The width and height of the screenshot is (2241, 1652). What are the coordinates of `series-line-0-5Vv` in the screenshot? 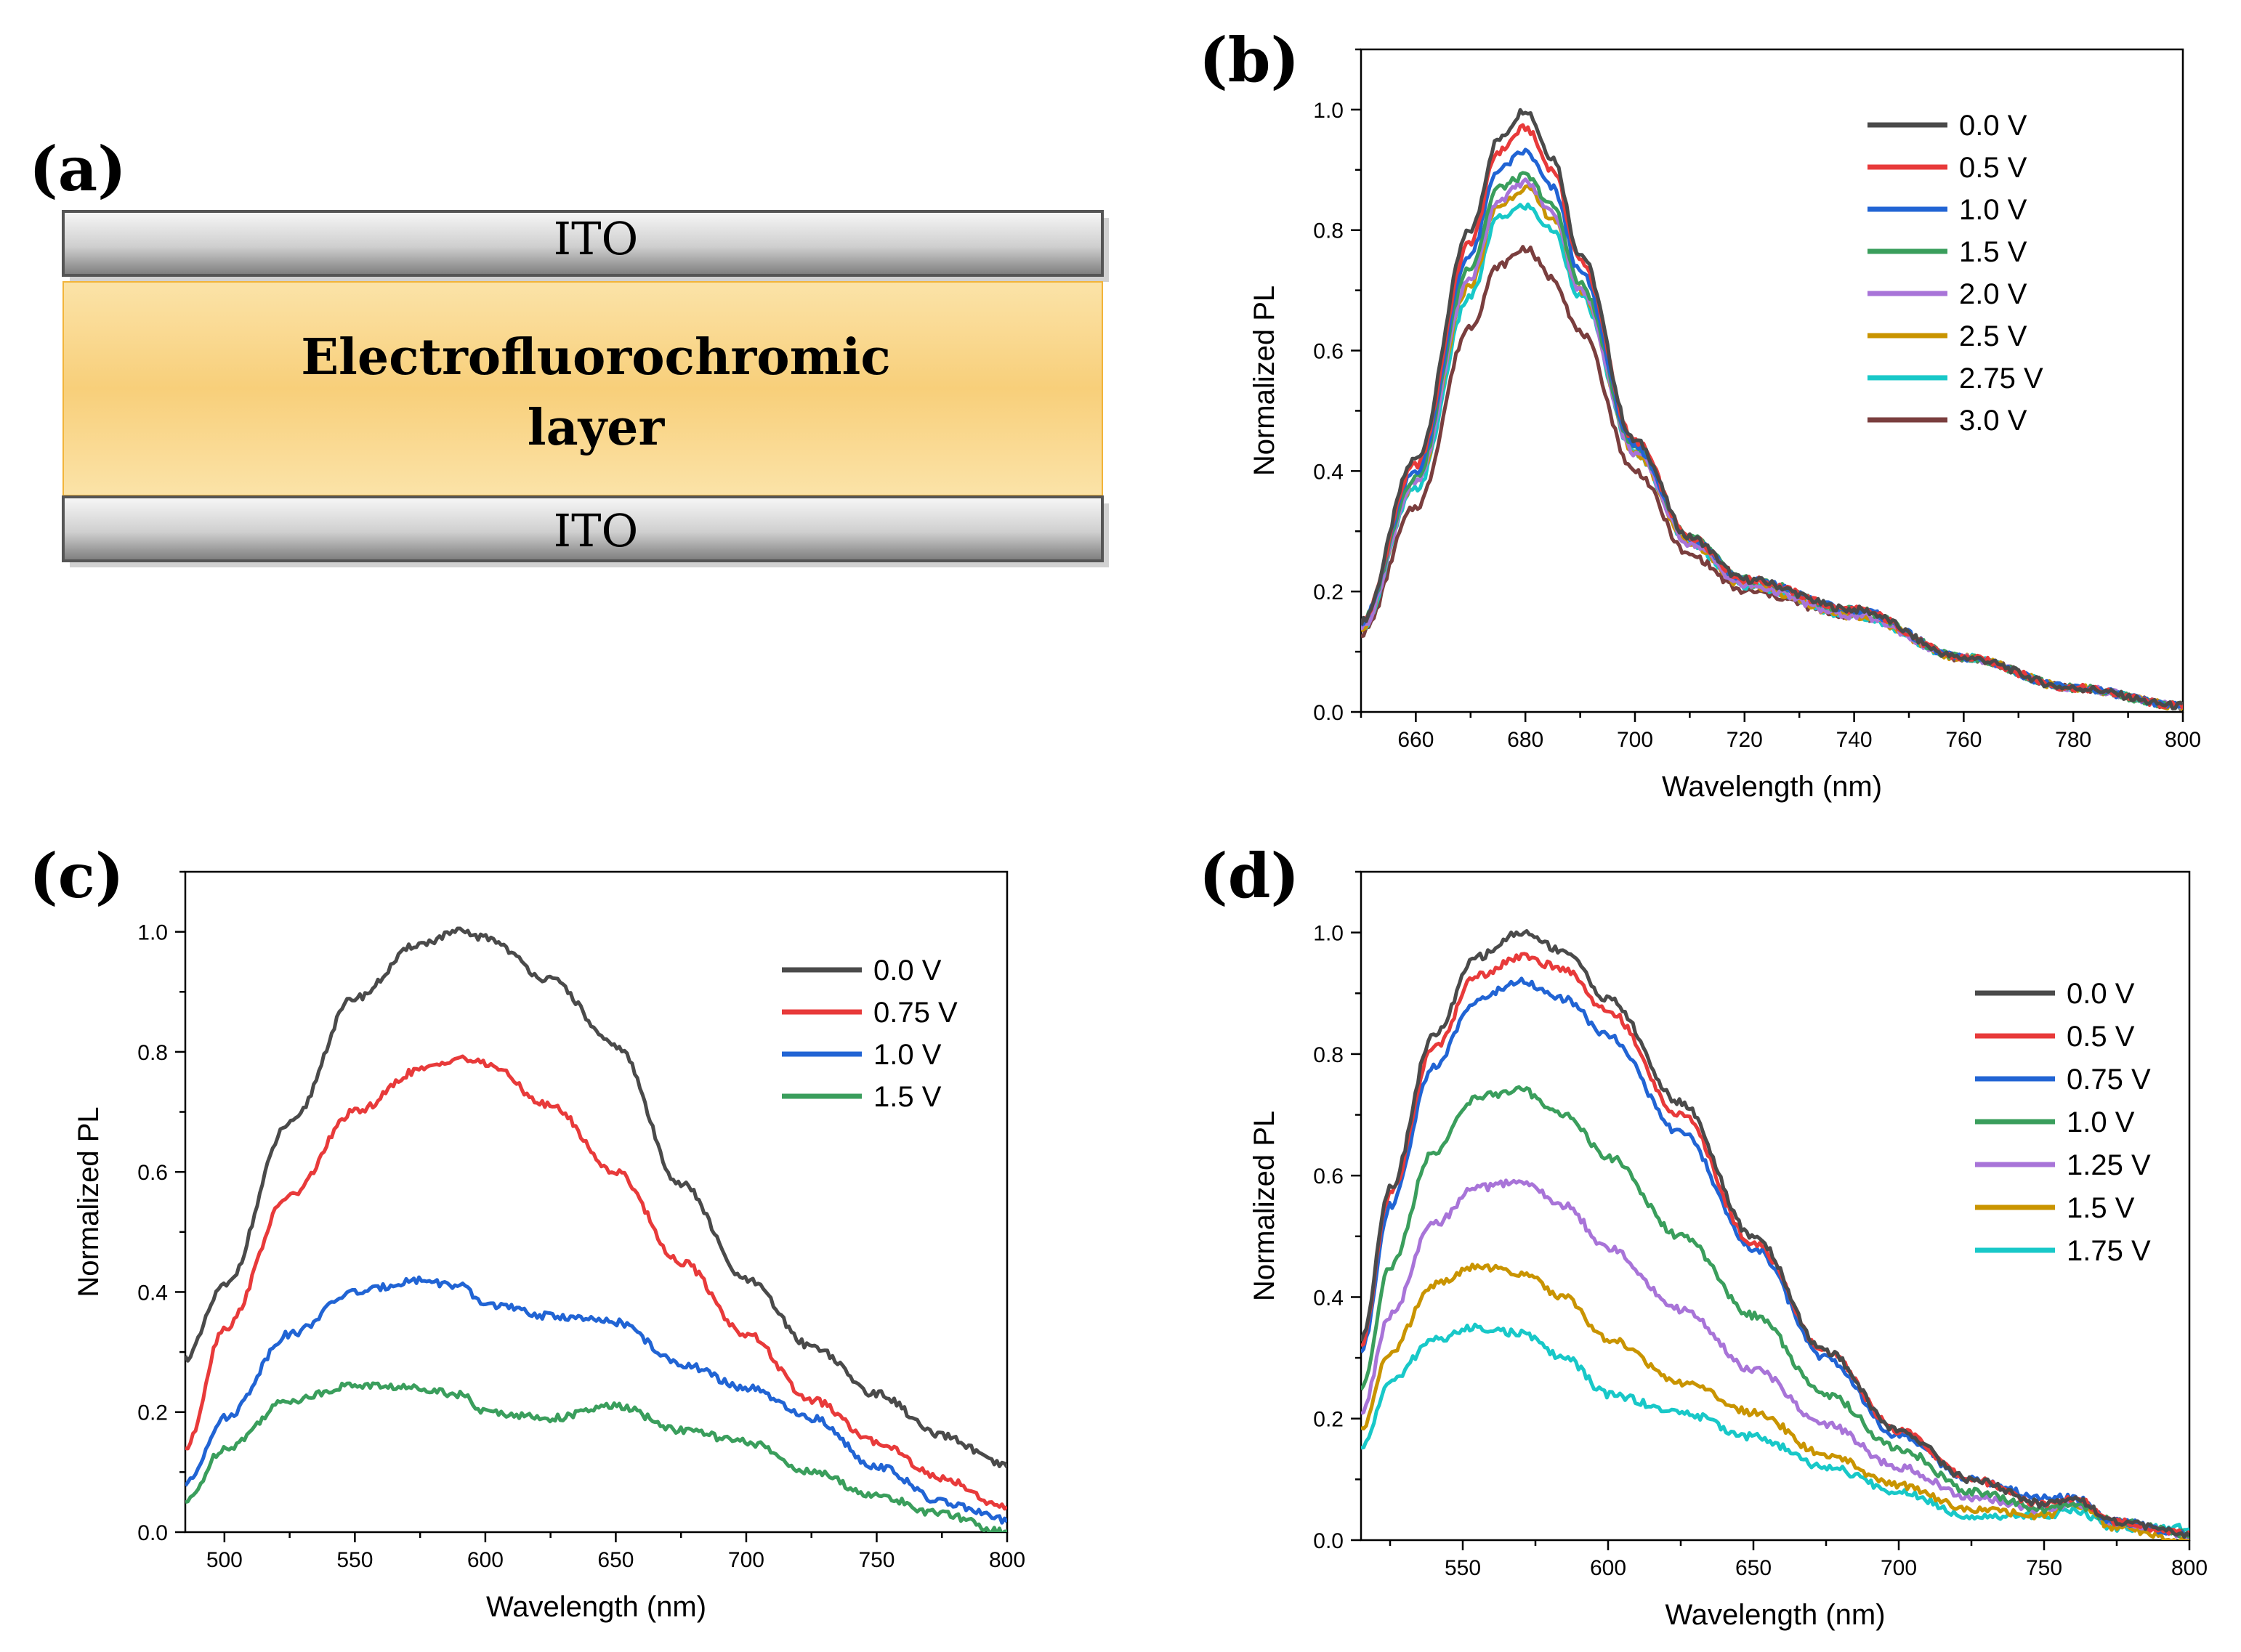 It's located at (1775, 1245).